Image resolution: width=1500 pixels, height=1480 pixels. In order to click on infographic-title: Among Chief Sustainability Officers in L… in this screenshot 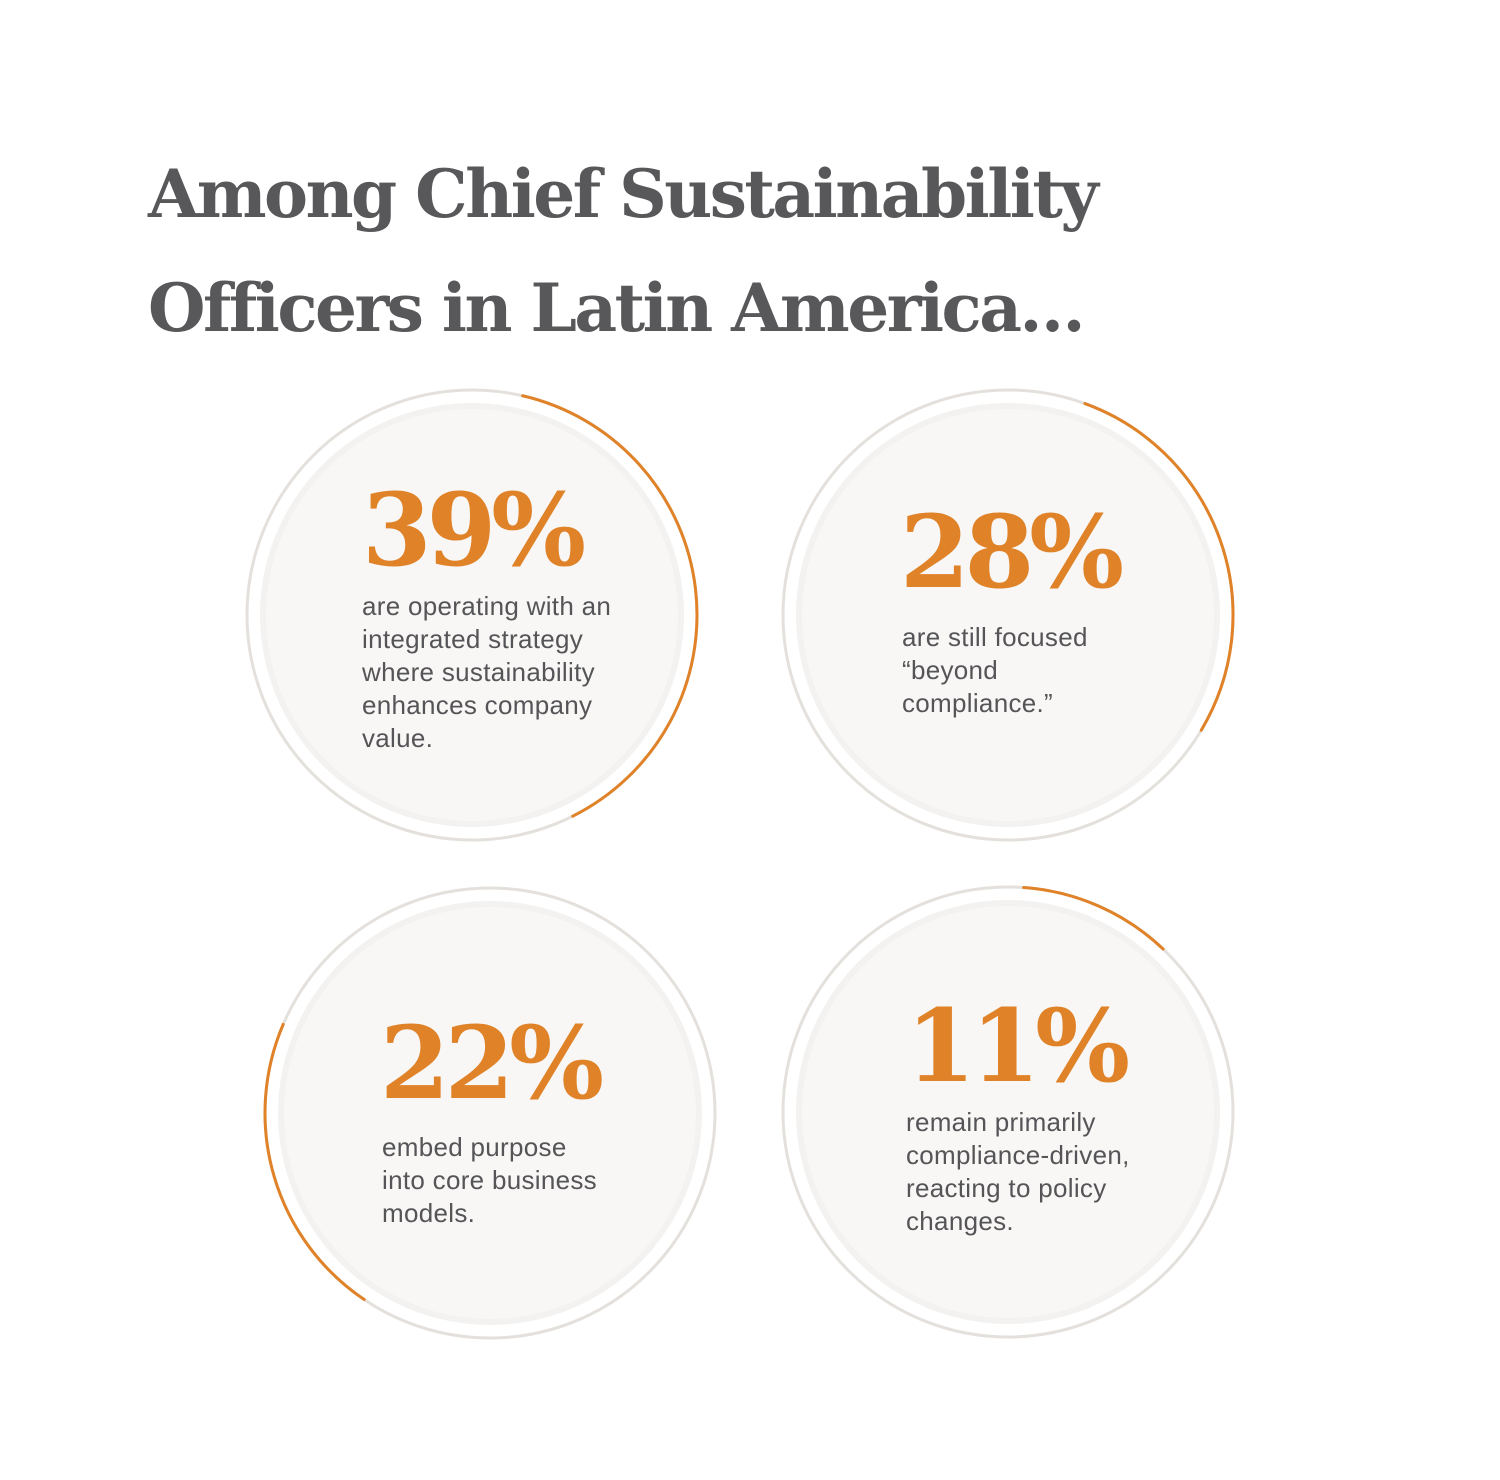, I will do `click(698, 251)`.